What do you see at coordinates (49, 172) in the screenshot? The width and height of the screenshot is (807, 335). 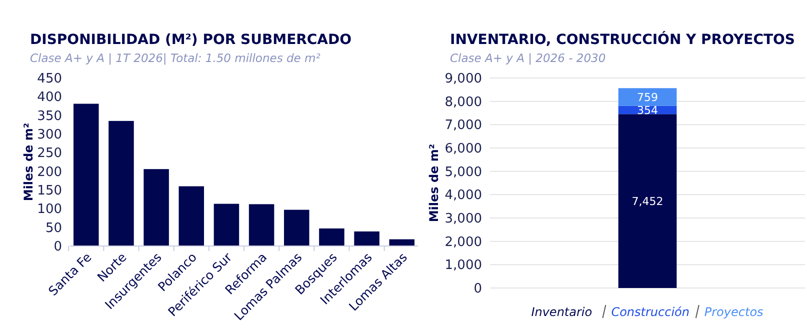 I see `y-tick-label: 200` at bounding box center [49, 172].